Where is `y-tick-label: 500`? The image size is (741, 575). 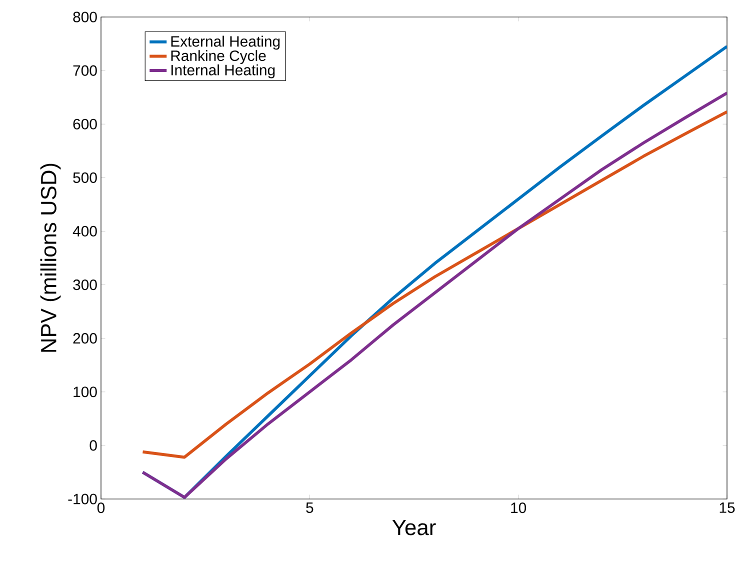 y-tick-label: 500 is located at coordinates (85, 177).